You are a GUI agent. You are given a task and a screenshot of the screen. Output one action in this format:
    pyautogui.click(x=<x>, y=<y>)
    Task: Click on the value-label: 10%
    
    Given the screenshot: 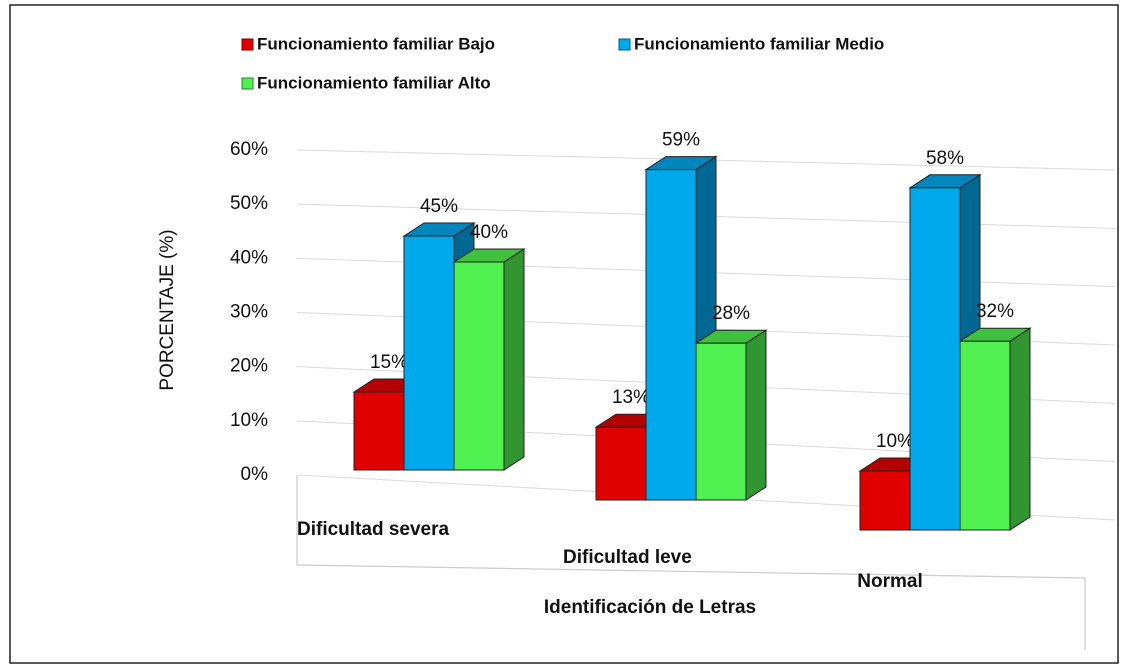 What is the action you would take?
    pyautogui.click(x=895, y=441)
    